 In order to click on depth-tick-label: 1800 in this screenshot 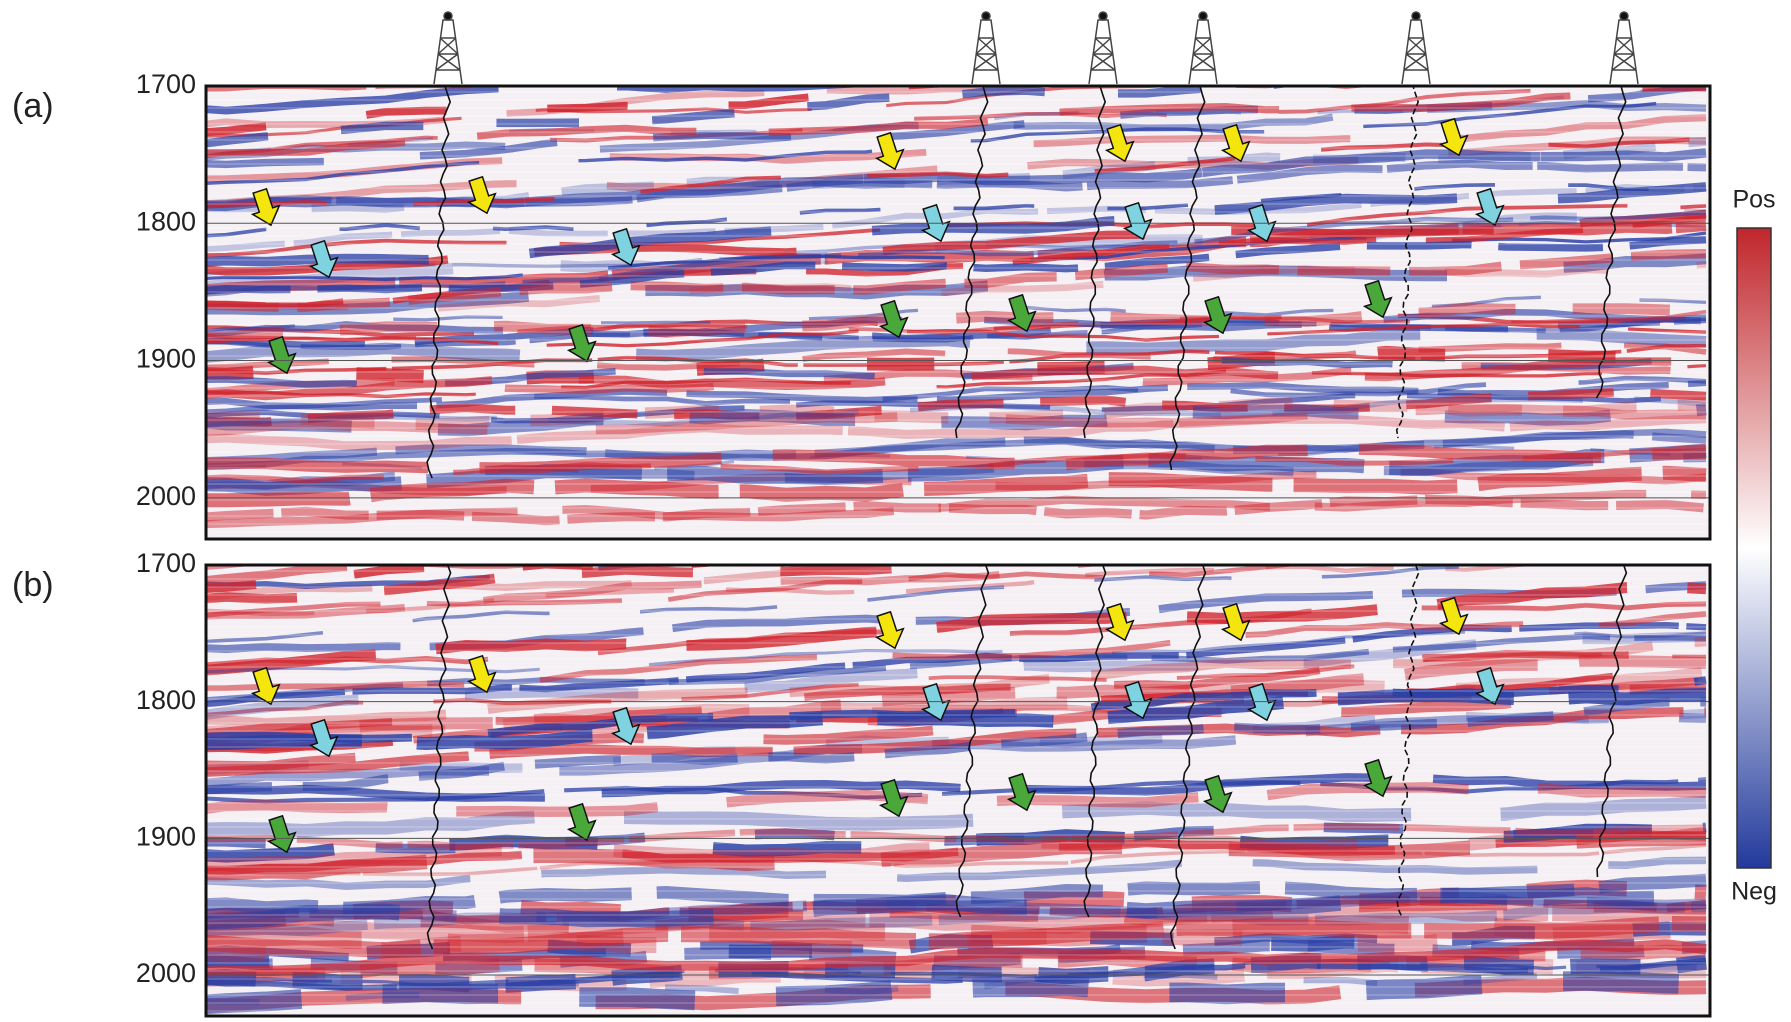, I will do `click(166, 221)`.